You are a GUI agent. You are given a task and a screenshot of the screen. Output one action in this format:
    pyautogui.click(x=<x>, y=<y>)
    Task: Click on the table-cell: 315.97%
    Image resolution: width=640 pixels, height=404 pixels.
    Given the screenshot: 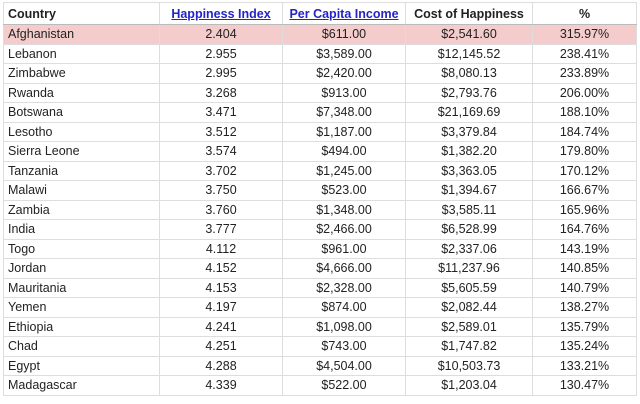 What is the action you would take?
    pyautogui.click(x=584, y=34)
    